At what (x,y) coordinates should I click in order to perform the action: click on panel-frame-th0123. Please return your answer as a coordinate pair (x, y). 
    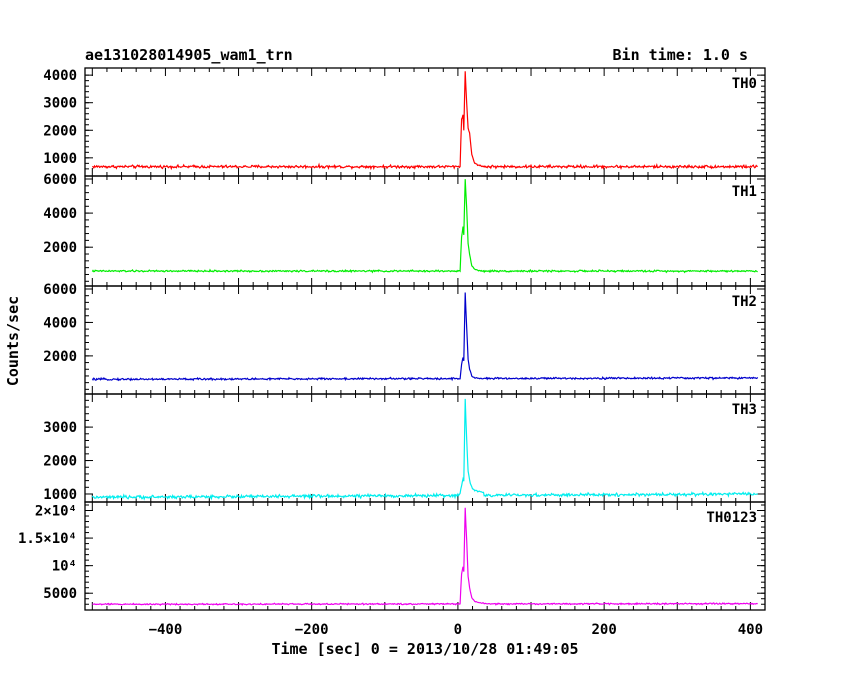
    Looking at the image, I should click on (425, 556).